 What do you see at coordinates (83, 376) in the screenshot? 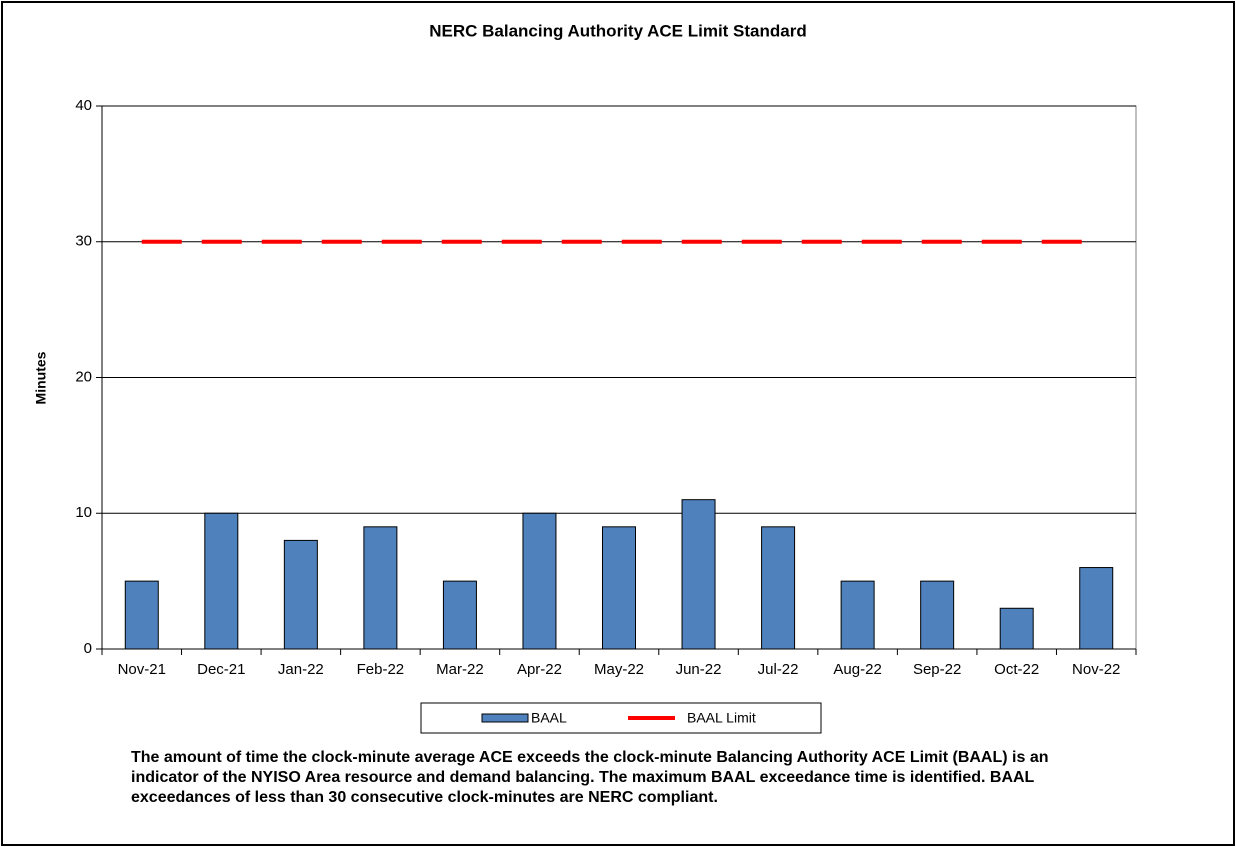
I see `y-tick-label: 20` at bounding box center [83, 376].